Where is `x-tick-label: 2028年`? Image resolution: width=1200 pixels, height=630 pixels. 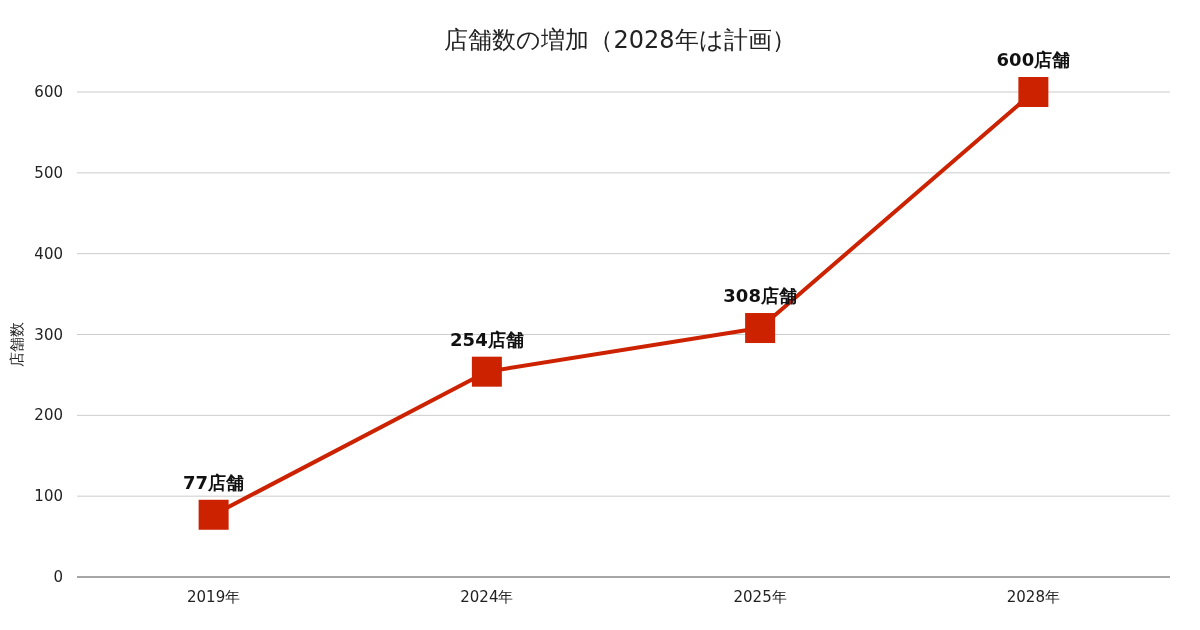 x-tick-label: 2028年 is located at coordinates (1033, 597).